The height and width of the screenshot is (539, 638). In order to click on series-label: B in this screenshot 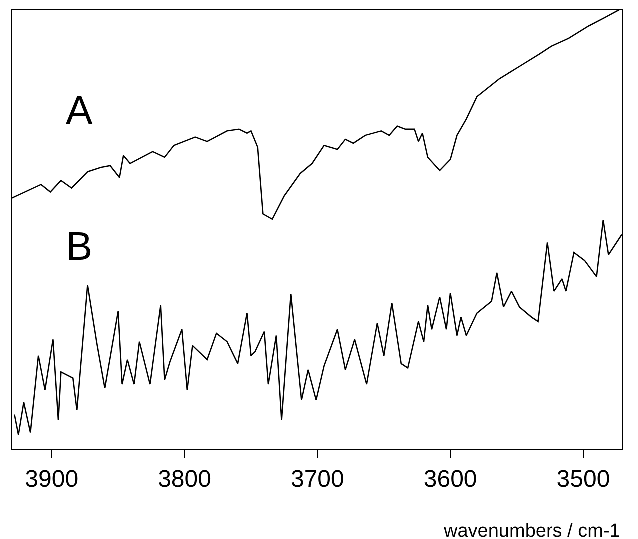, I will do `click(79, 247)`.